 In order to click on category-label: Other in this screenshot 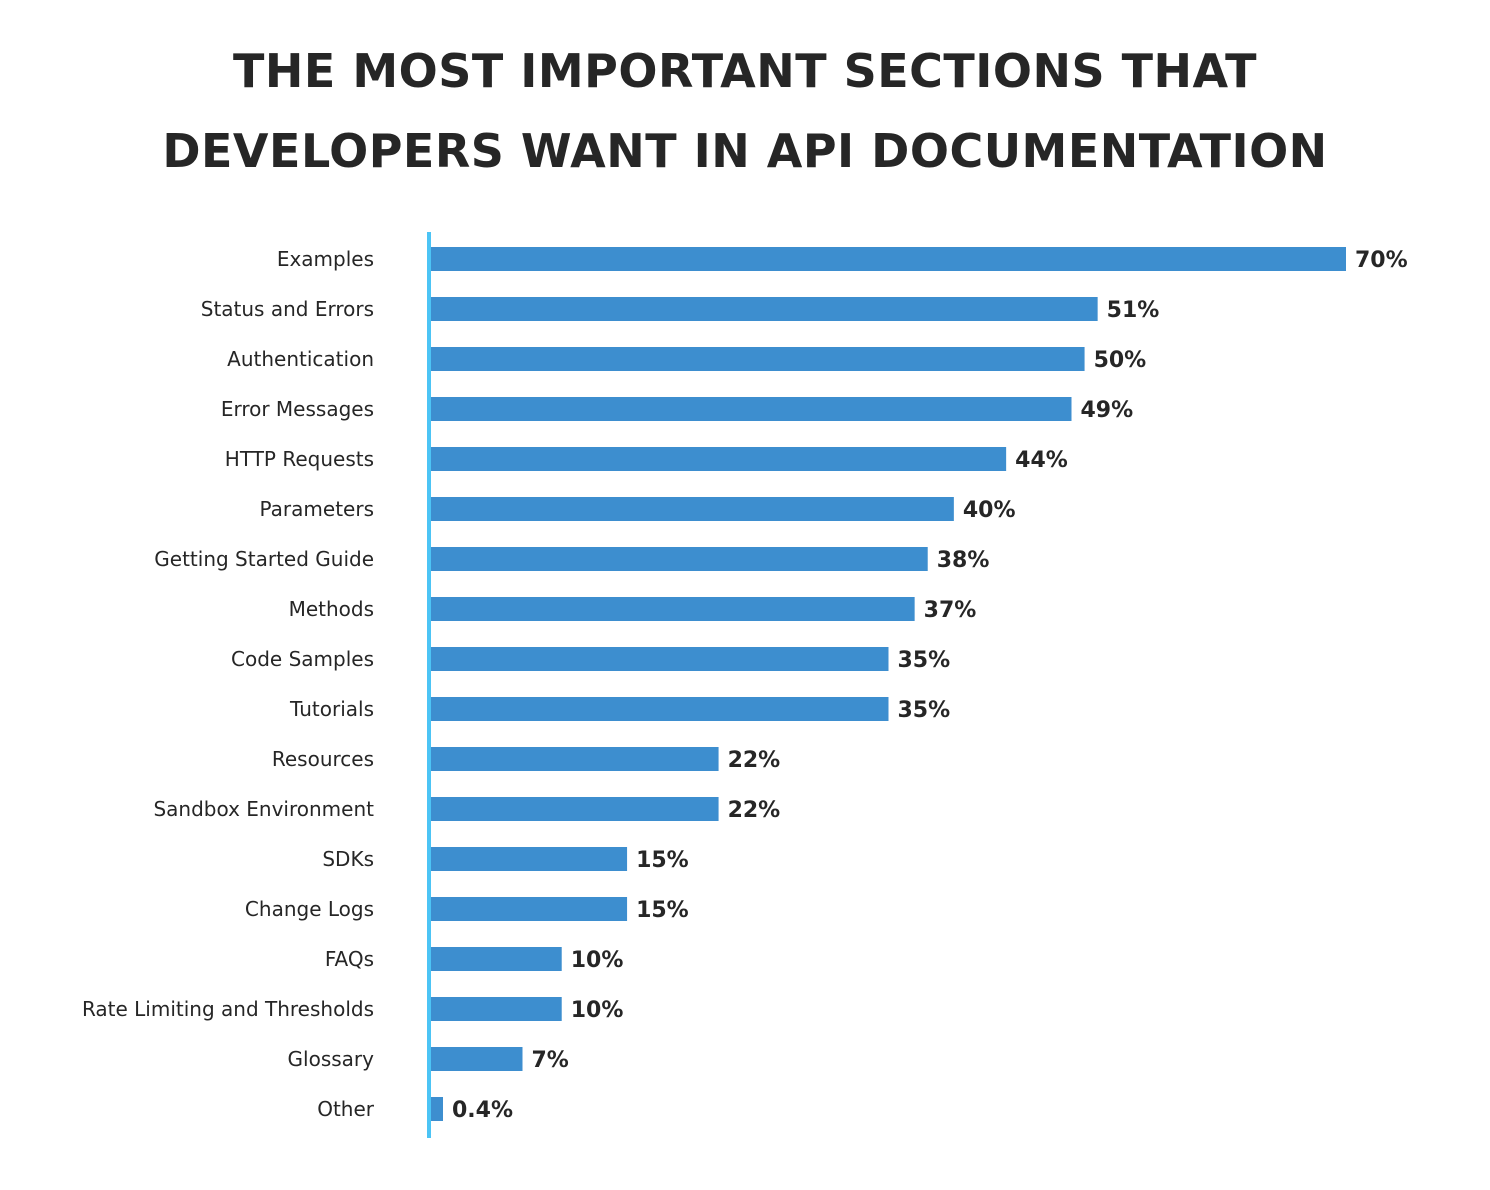, I will do `click(346, 1109)`.